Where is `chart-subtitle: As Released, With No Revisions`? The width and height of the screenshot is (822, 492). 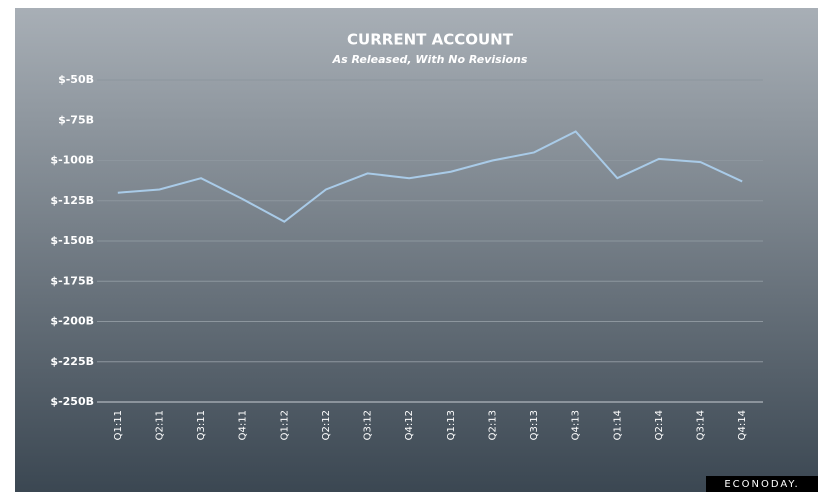
chart-subtitle: As Released, With No Revisions is located at coordinates (430, 59).